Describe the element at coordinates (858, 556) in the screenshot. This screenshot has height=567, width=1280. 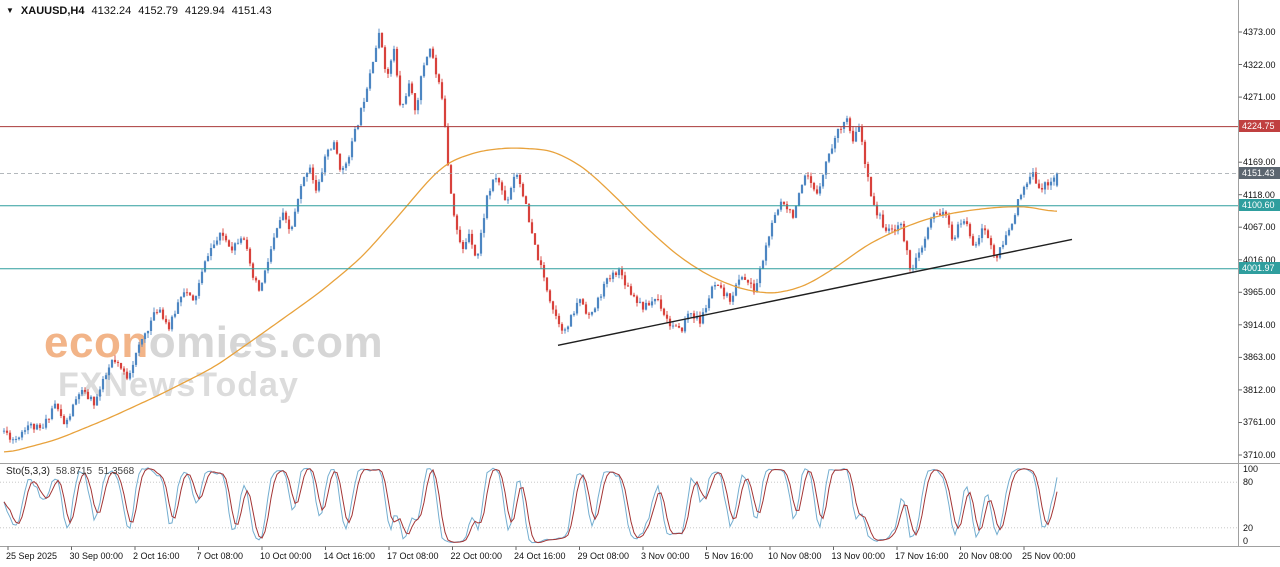
I see `time-axis-label: 13 Nov 00:00` at that location.